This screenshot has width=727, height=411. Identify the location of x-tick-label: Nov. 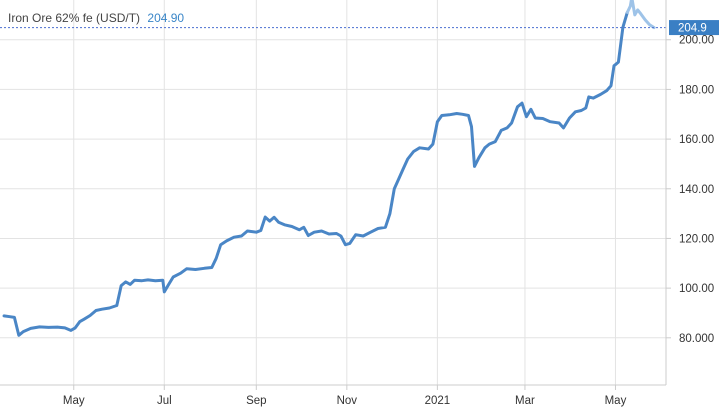
(347, 401).